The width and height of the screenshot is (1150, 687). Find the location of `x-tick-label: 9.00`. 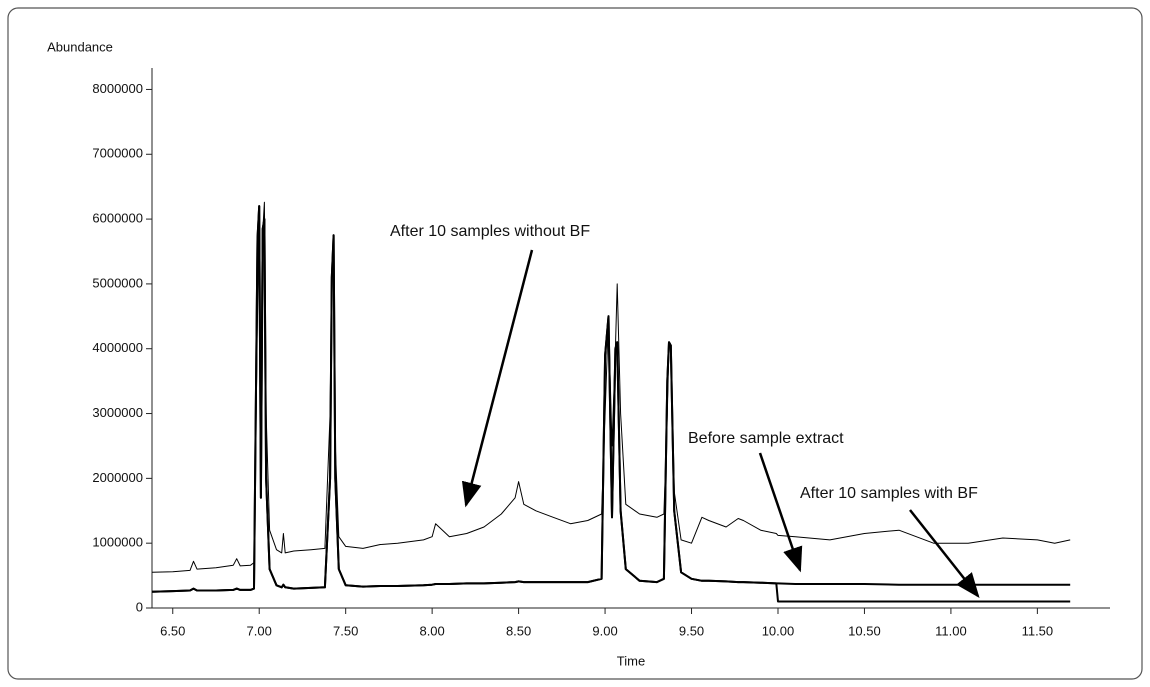

x-tick-label: 9.00 is located at coordinates (604, 630).